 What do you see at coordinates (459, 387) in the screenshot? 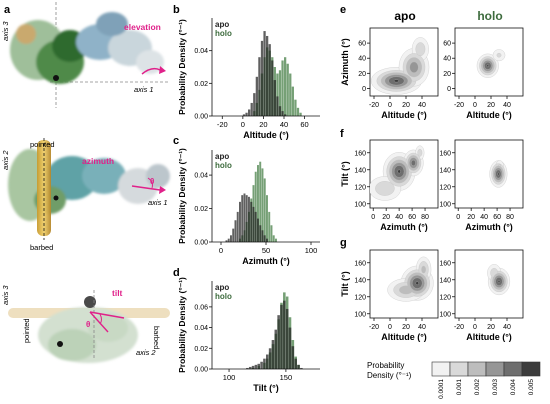
I see `colorbar-tick-label: 0.001` at bounding box center [459, 387].